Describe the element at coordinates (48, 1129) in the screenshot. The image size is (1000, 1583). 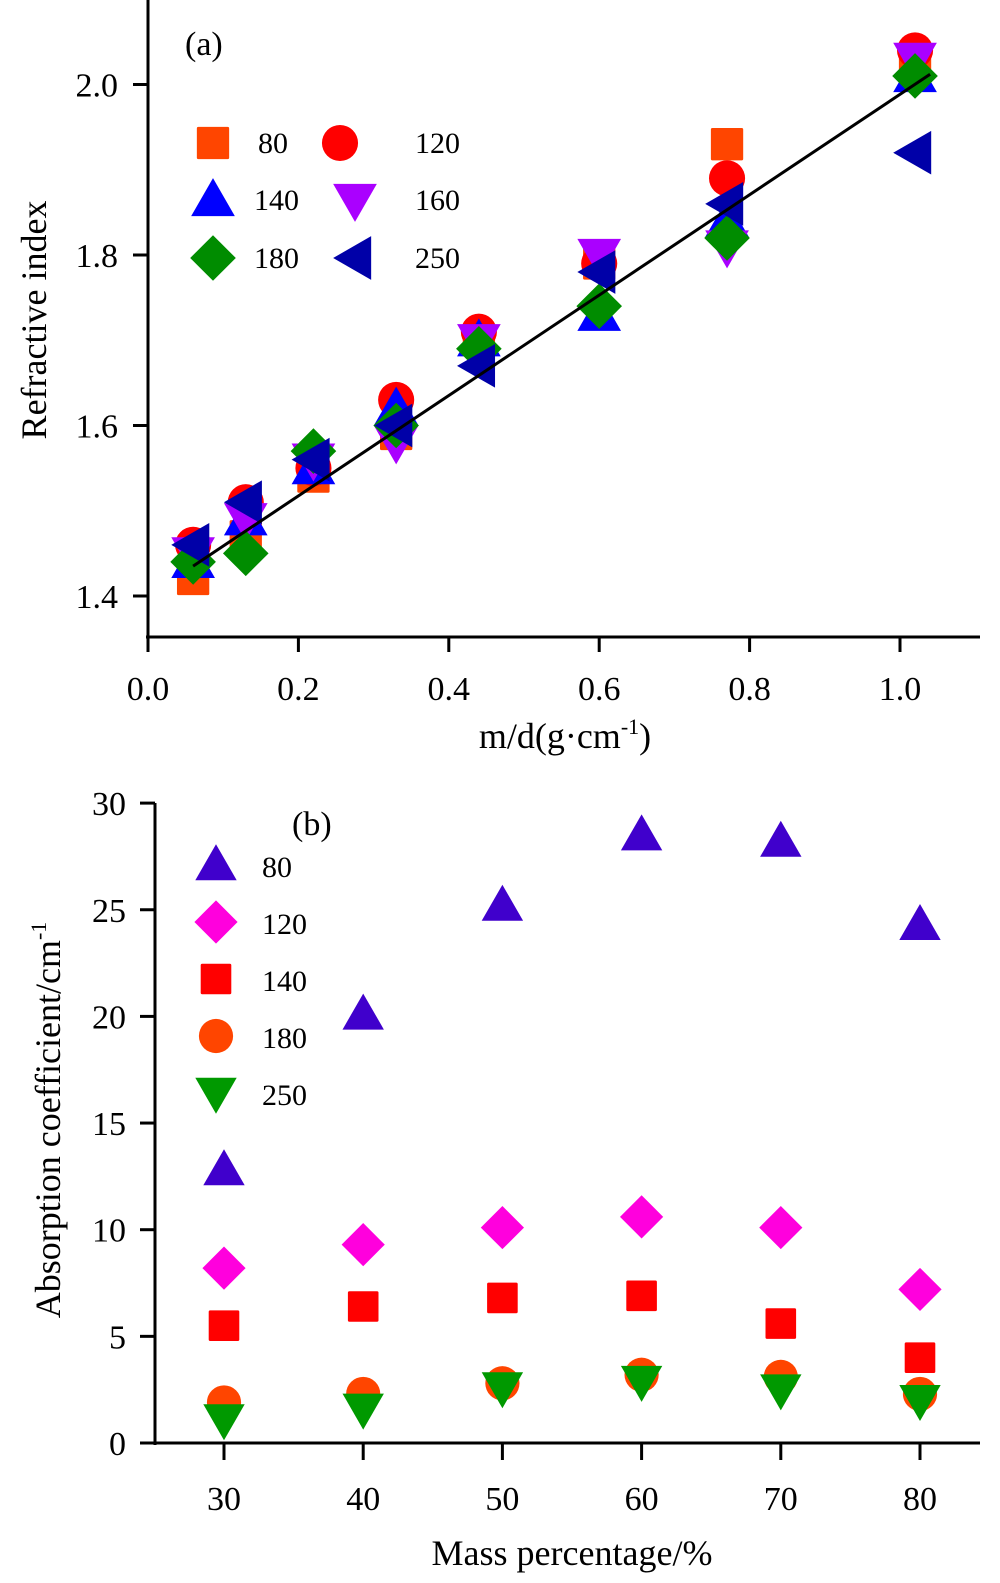
I see `panel-b-y-axis-title-main: Absorption coefficient/cm` at that location.